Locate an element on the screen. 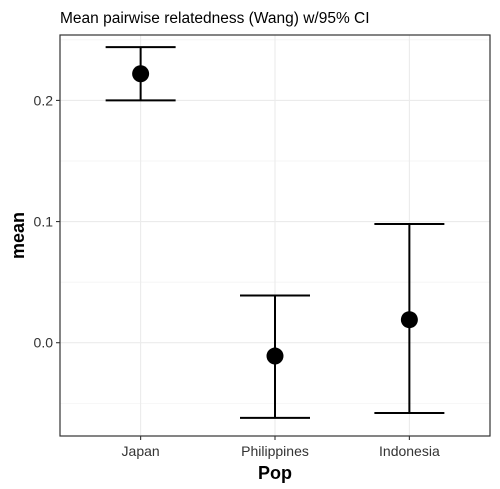  x-tick-label: Japan is located at coordinates (141, 451).